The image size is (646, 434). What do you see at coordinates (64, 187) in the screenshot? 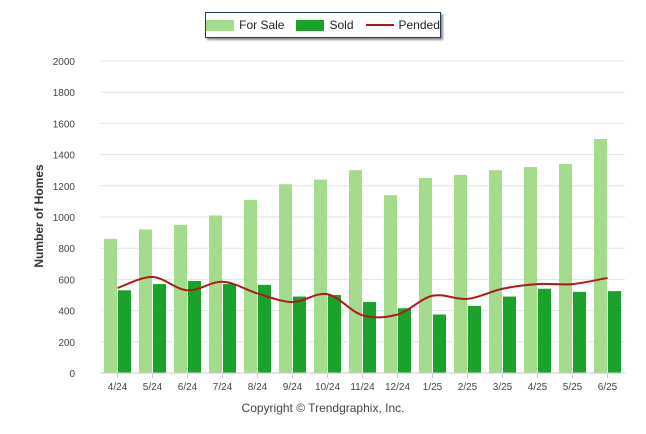
I see `y-tick-label: 1200` at bounding box center [64, 187].